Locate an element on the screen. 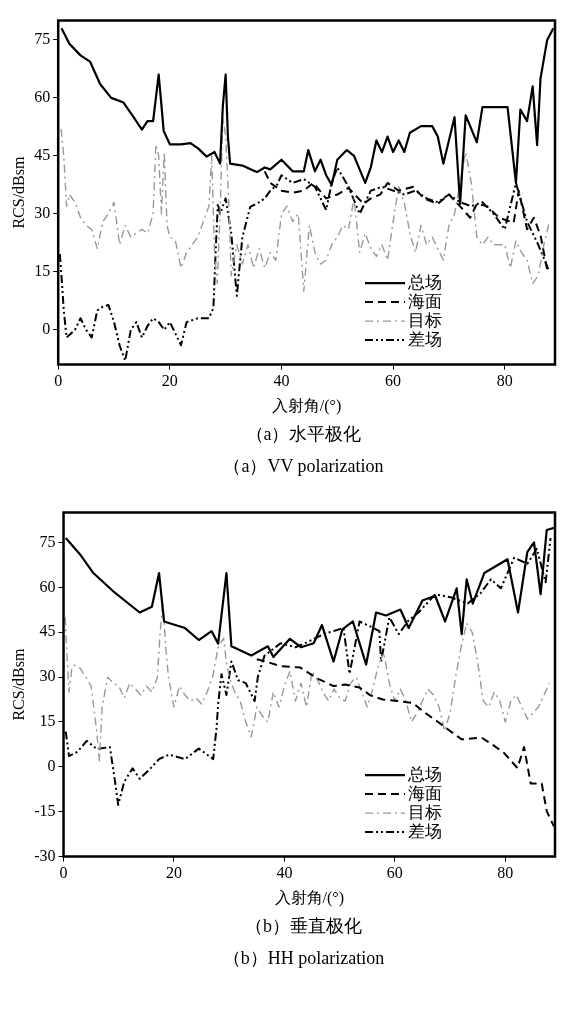 The width and height of the screenshot is (567, 1036). text: （b）垂直极化 is located at coordinates (303, 926).